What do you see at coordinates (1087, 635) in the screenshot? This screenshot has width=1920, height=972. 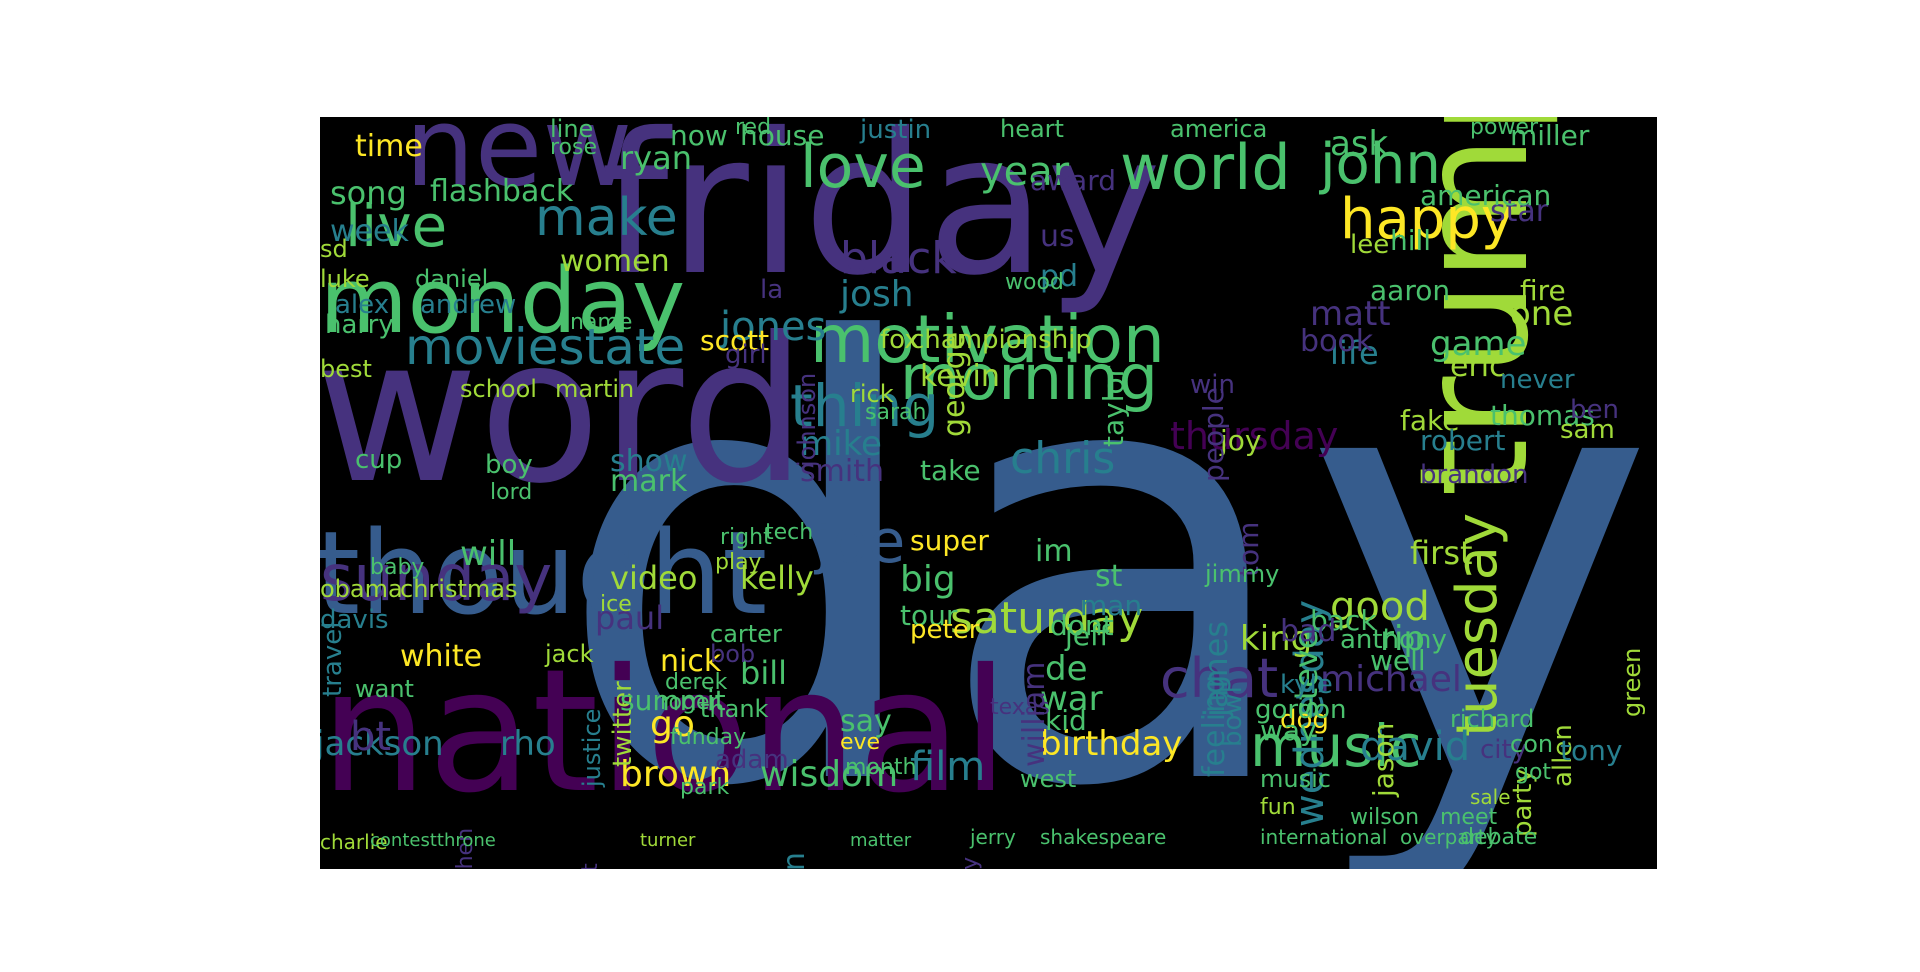 I see `word-jeff: jeff` at bounding box center [1087, 635].